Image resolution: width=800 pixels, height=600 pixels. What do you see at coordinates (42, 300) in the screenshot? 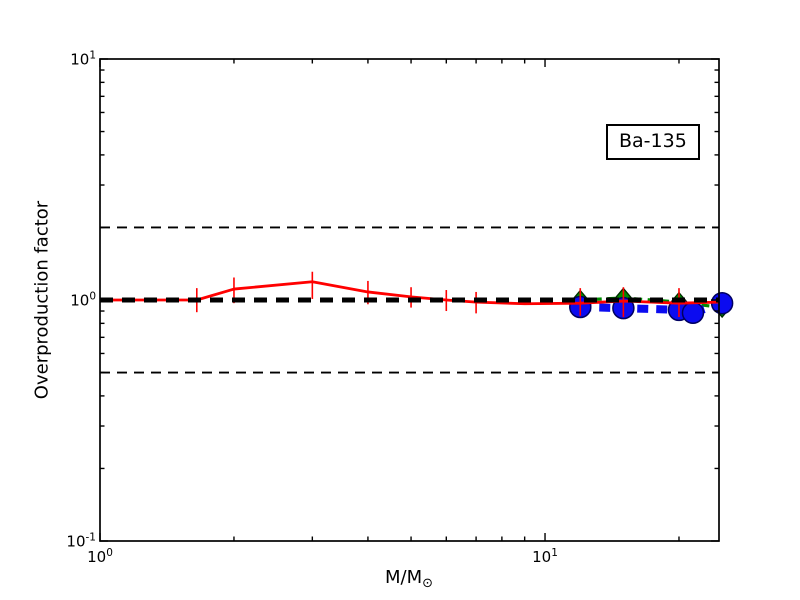
I see `y-axis-label: Overproduction factor` at bounding box center [42, 300].